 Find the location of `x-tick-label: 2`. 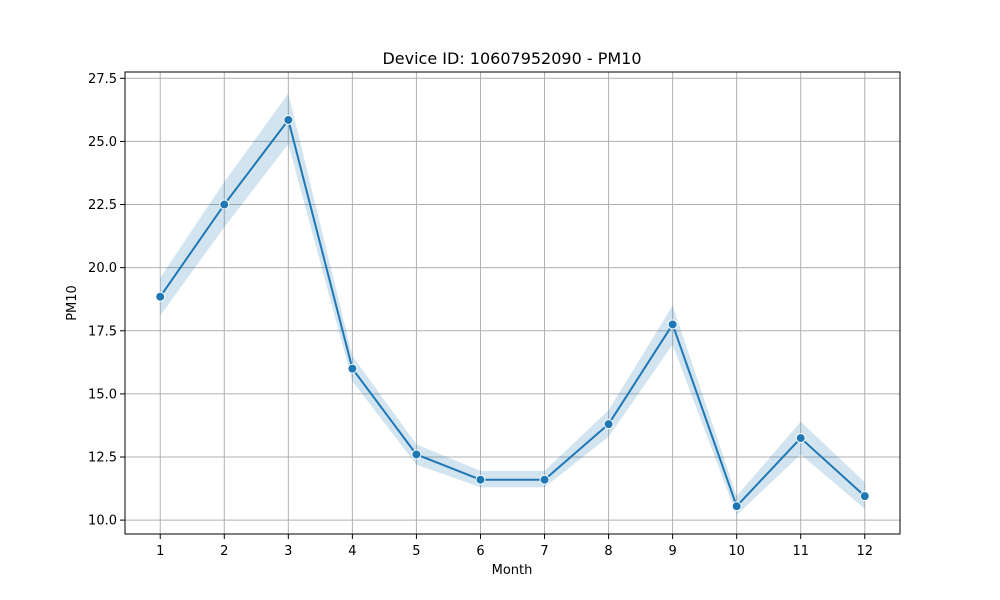

x-tick-label: 2 is located at coordinates (224, 551).